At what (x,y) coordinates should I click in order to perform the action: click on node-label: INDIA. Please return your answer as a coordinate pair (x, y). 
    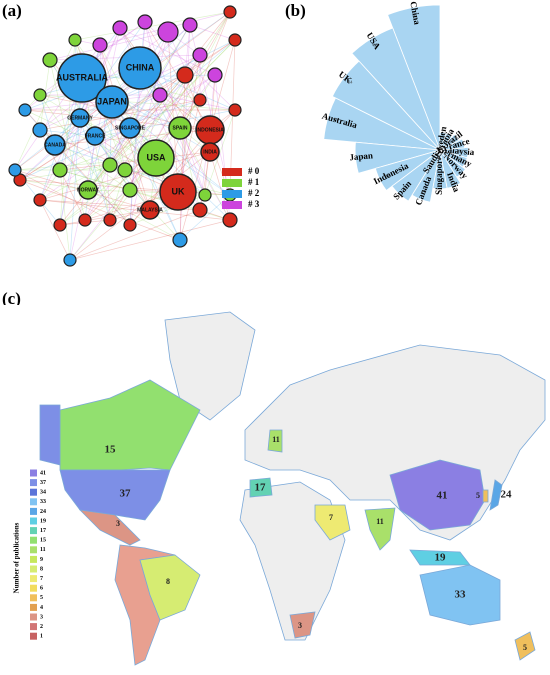
    Looking at the image, I should click on (210, 152).